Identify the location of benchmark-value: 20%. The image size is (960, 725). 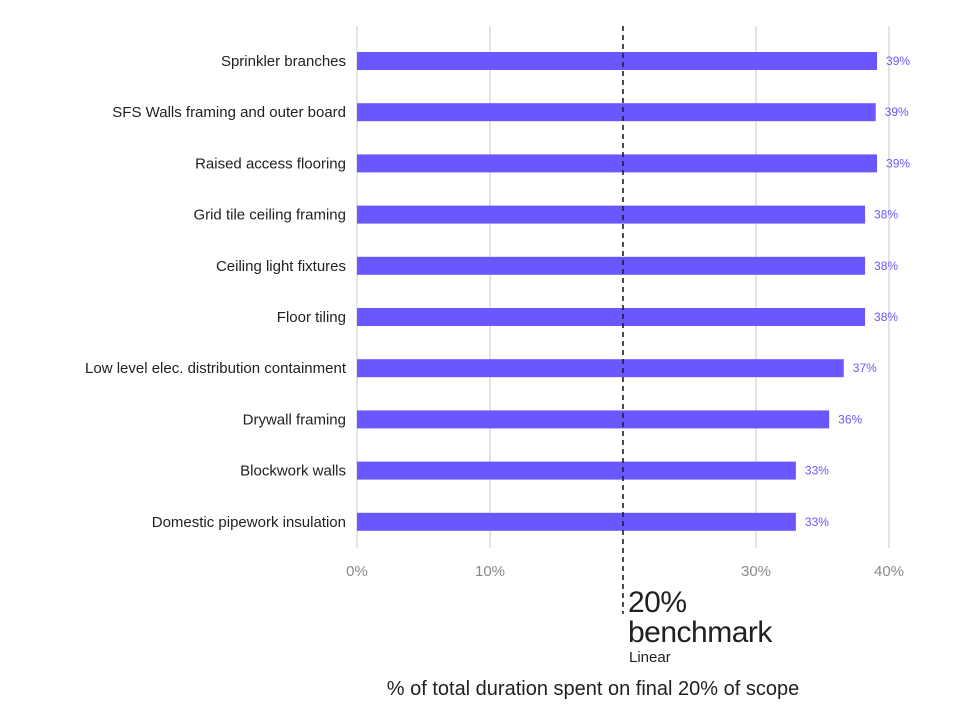
(657, 602).